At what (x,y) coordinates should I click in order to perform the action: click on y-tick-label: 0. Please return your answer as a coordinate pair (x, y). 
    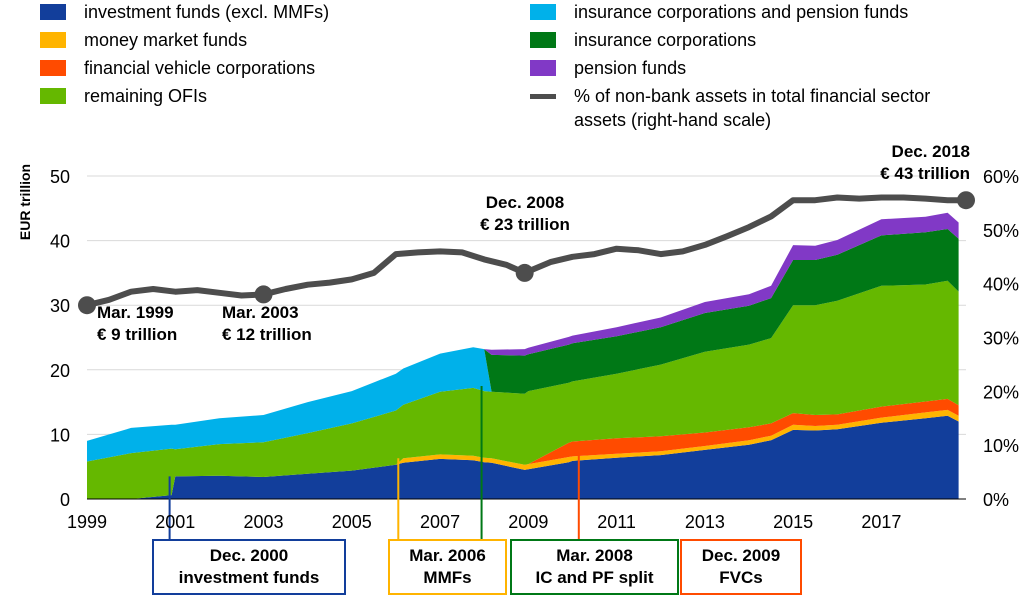
    Looking at the image, I should click on (65, 500).